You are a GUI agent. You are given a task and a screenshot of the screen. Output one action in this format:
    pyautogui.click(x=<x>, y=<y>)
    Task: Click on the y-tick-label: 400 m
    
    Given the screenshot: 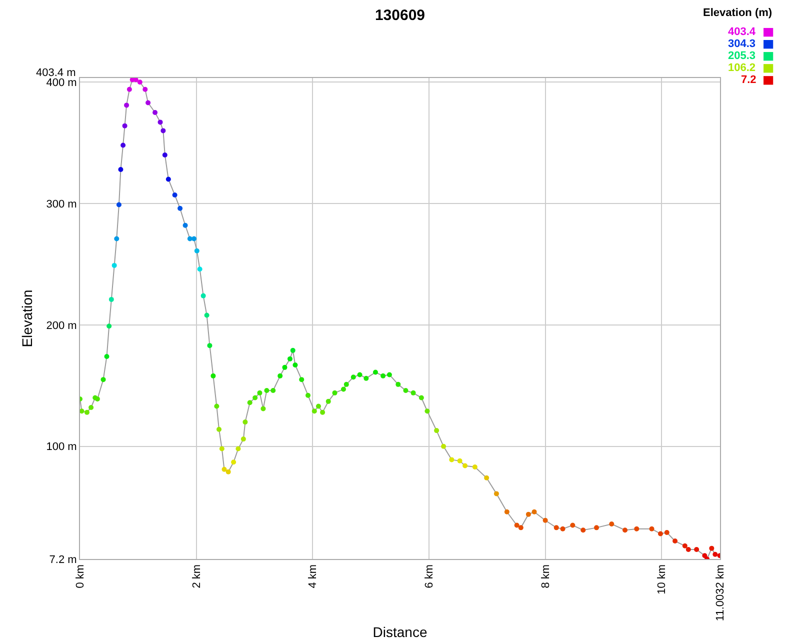 What is the action you would take?
    pyautogui.click(x=61, y=82)
    